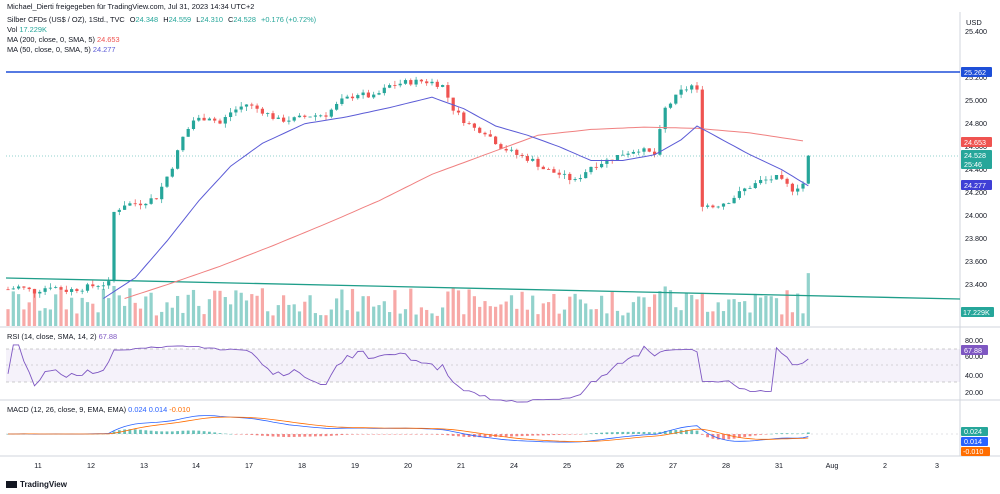 The height and width of the screenshot is (494, 1000). Describe the element at coordinates (63, 39) in the screenshot. I see `ma200-legend: MA (200, close, 0, SMA, 5) 24.653` at that location.